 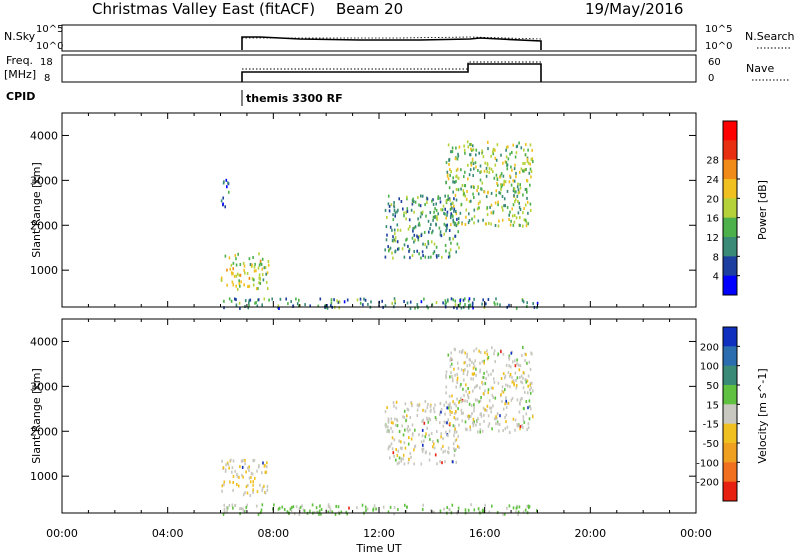 I want to click on colorbar-tick-label: 20, so click(x=712, y=199).